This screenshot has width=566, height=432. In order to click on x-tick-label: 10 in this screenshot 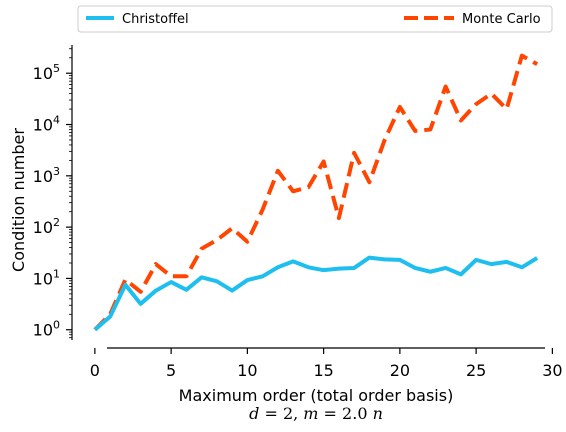, I will do `click(247, 370)`.